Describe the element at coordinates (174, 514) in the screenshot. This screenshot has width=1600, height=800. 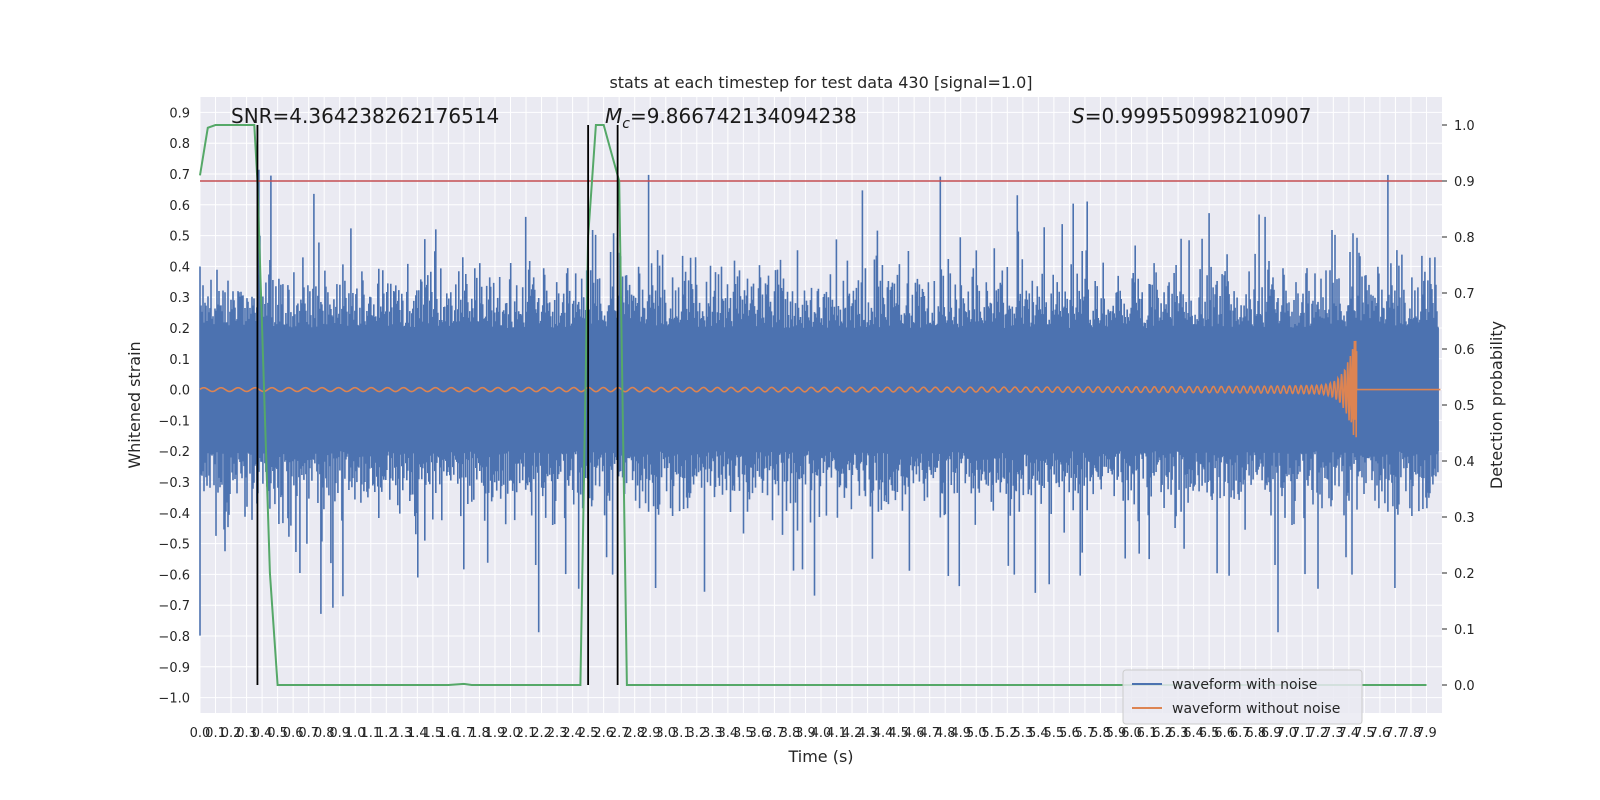
I see `y-tick-label: −0.4` at that location.